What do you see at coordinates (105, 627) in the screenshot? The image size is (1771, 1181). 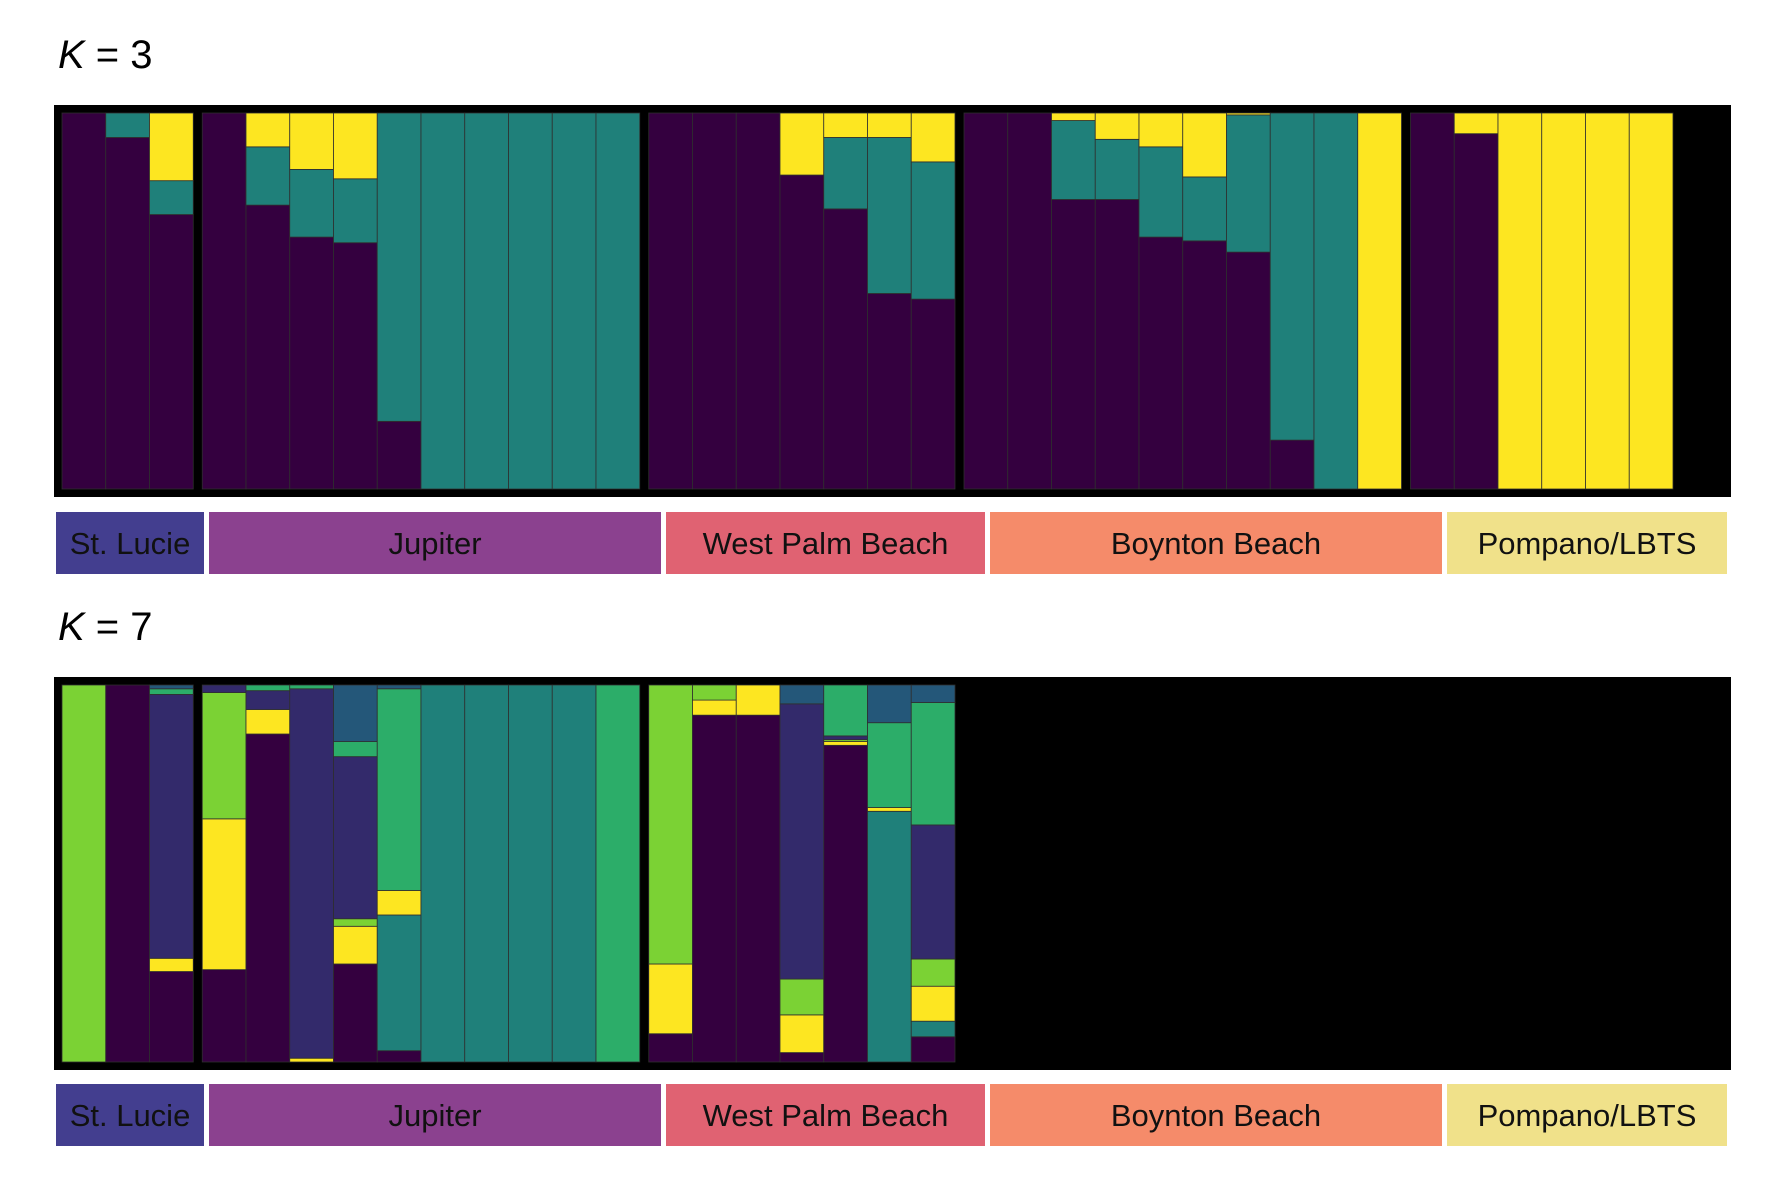 I see `panel-title: K = 7` at bounding box center [105, 627].